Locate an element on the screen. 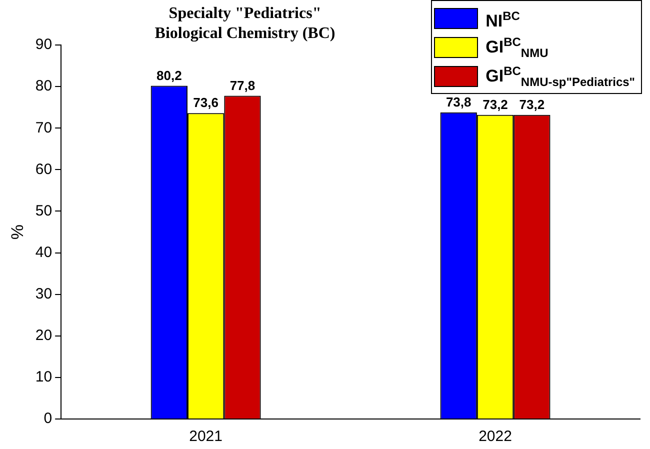 The height and width of the screenshot is (449, 650). y-tick-label: 70 is located at coordinates (43, 127).